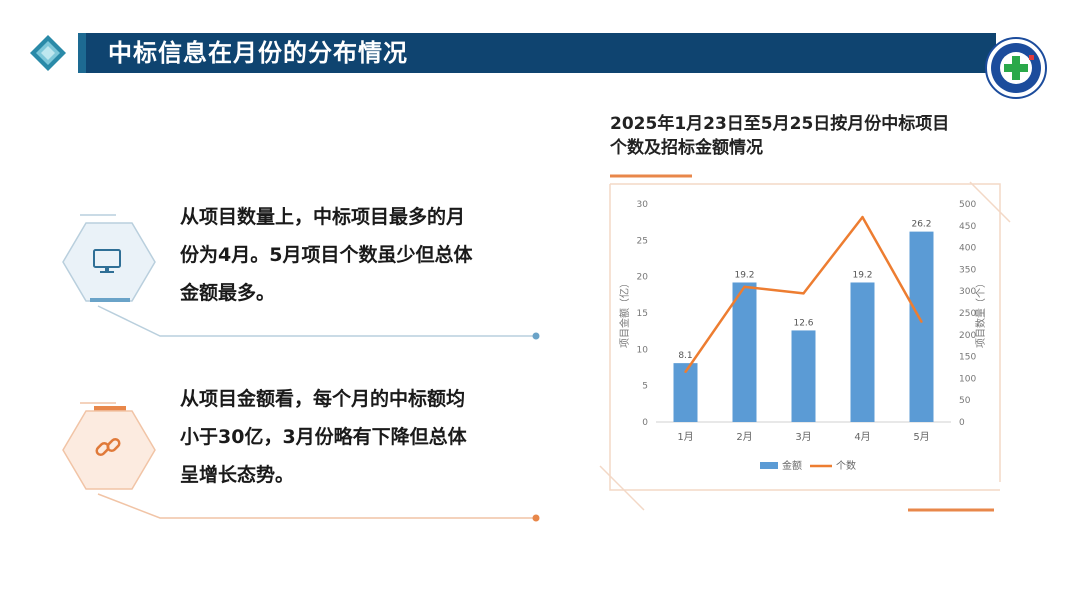  Describe the element at coordinates (645, 387) in the screenshot. I see `y-tick-label: 5` at that location.